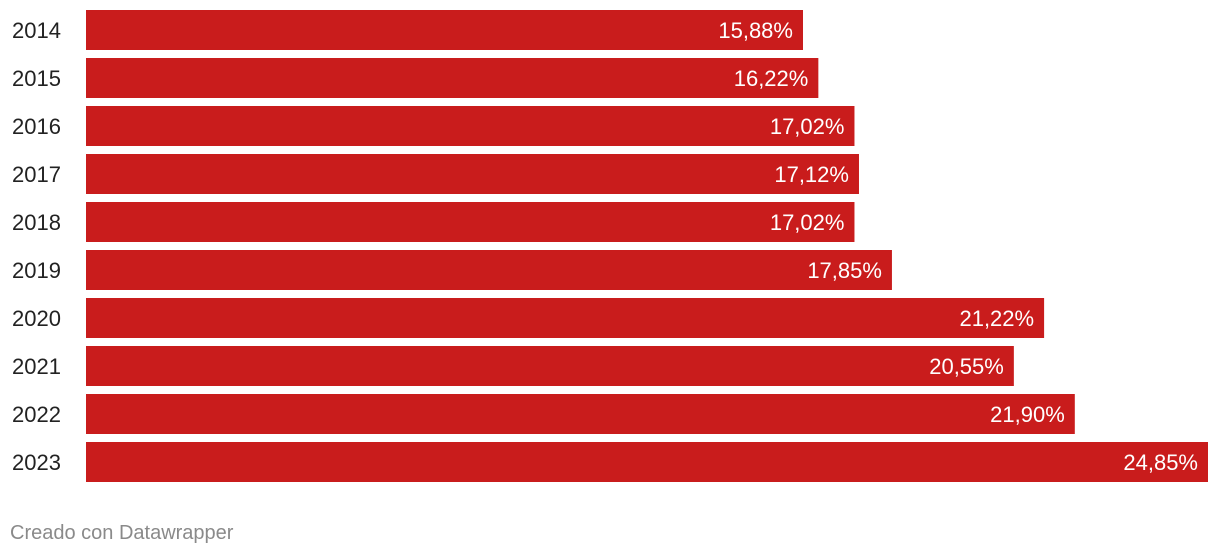 This screenshot has width=1220, height=558. What do you see at coordinates (444, 30) in the screenshot?
I see `bar-2014` at bounding box center [444, 30].